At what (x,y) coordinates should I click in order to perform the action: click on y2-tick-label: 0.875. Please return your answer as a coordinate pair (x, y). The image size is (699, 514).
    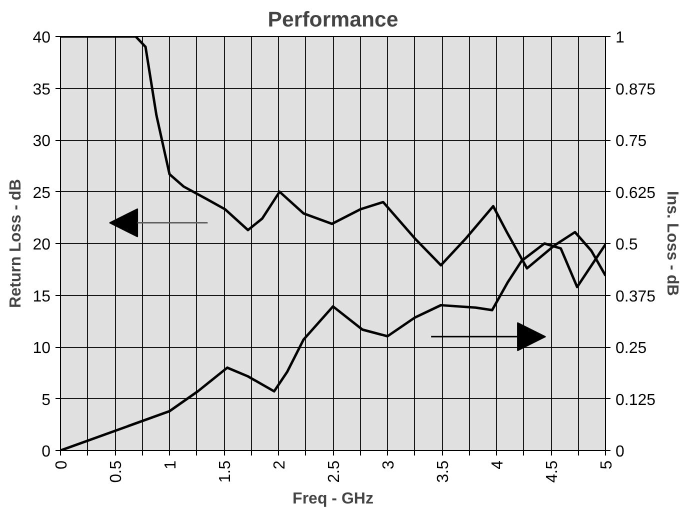
    Looking at the image, I should click on (636, 89).